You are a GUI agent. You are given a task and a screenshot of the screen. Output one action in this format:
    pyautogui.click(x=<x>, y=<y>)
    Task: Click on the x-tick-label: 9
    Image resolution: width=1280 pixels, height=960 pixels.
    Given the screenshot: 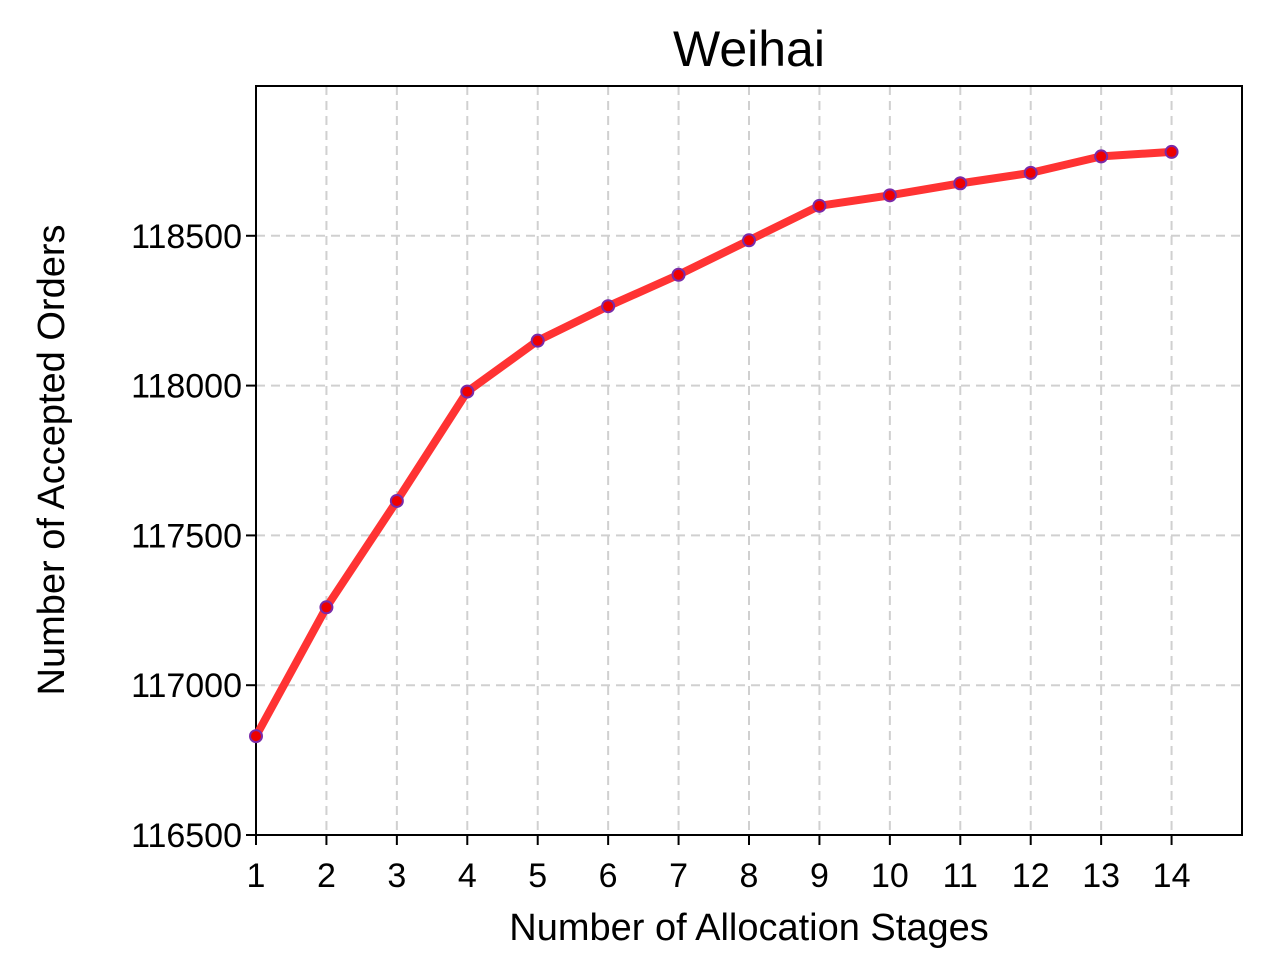 What is the action you would take?
    pyautogui.click(x=819, y=876)
    